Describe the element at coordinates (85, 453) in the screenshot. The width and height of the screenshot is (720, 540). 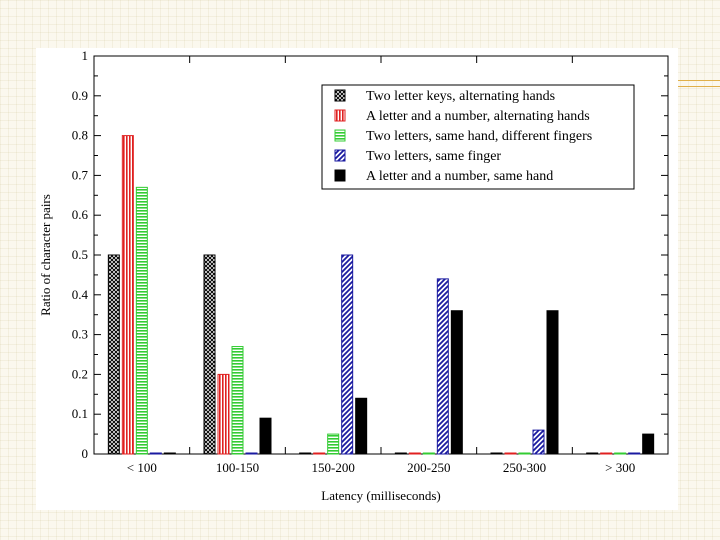
I see `y-tick-label: 0` at that location.